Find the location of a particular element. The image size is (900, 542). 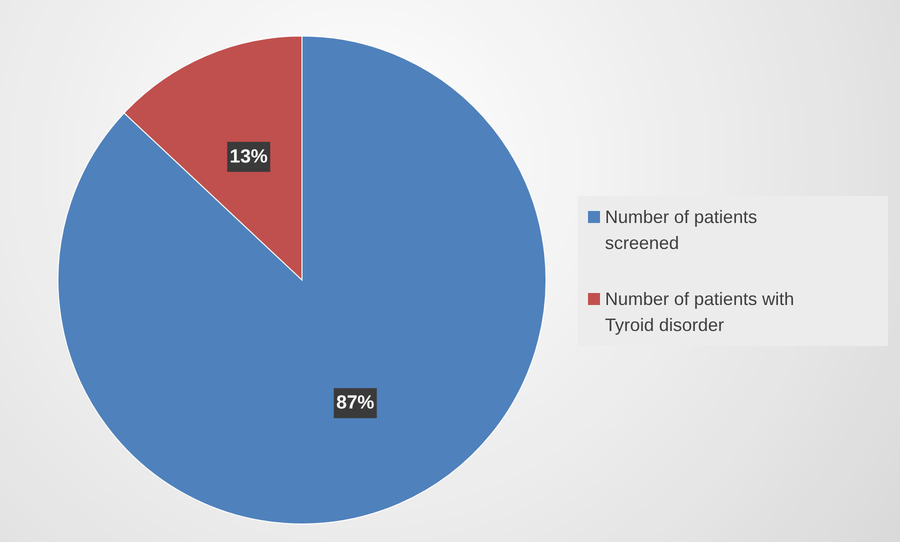

slice-label: Number of patients screened is located at coordinates (681, 230).